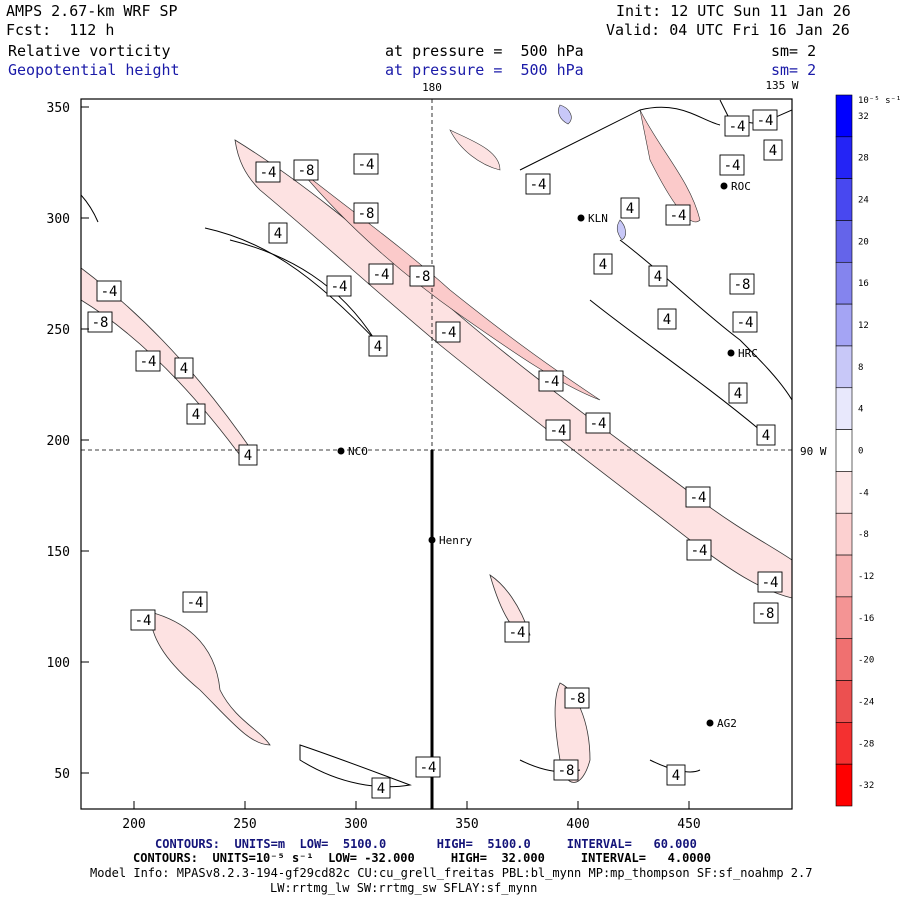 The image size is (900, 900). What do you see at coordinates (860, 410) in the screenshot?
I see `colorbar-label: 4` at bounding box center [860, 410].